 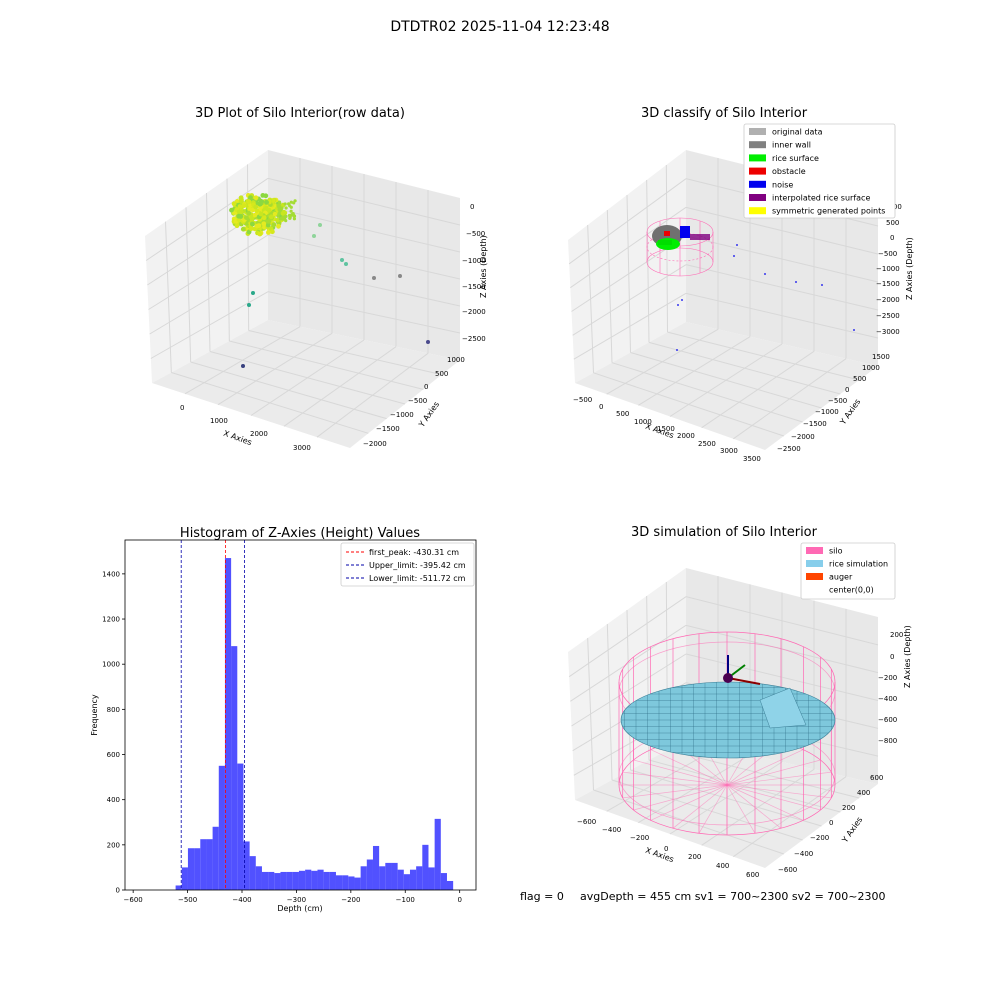 What do you see at coordinates (375, 444) in the screenshot?
I see `raw-y-tick: −2000` at bounding box center [375, 444].